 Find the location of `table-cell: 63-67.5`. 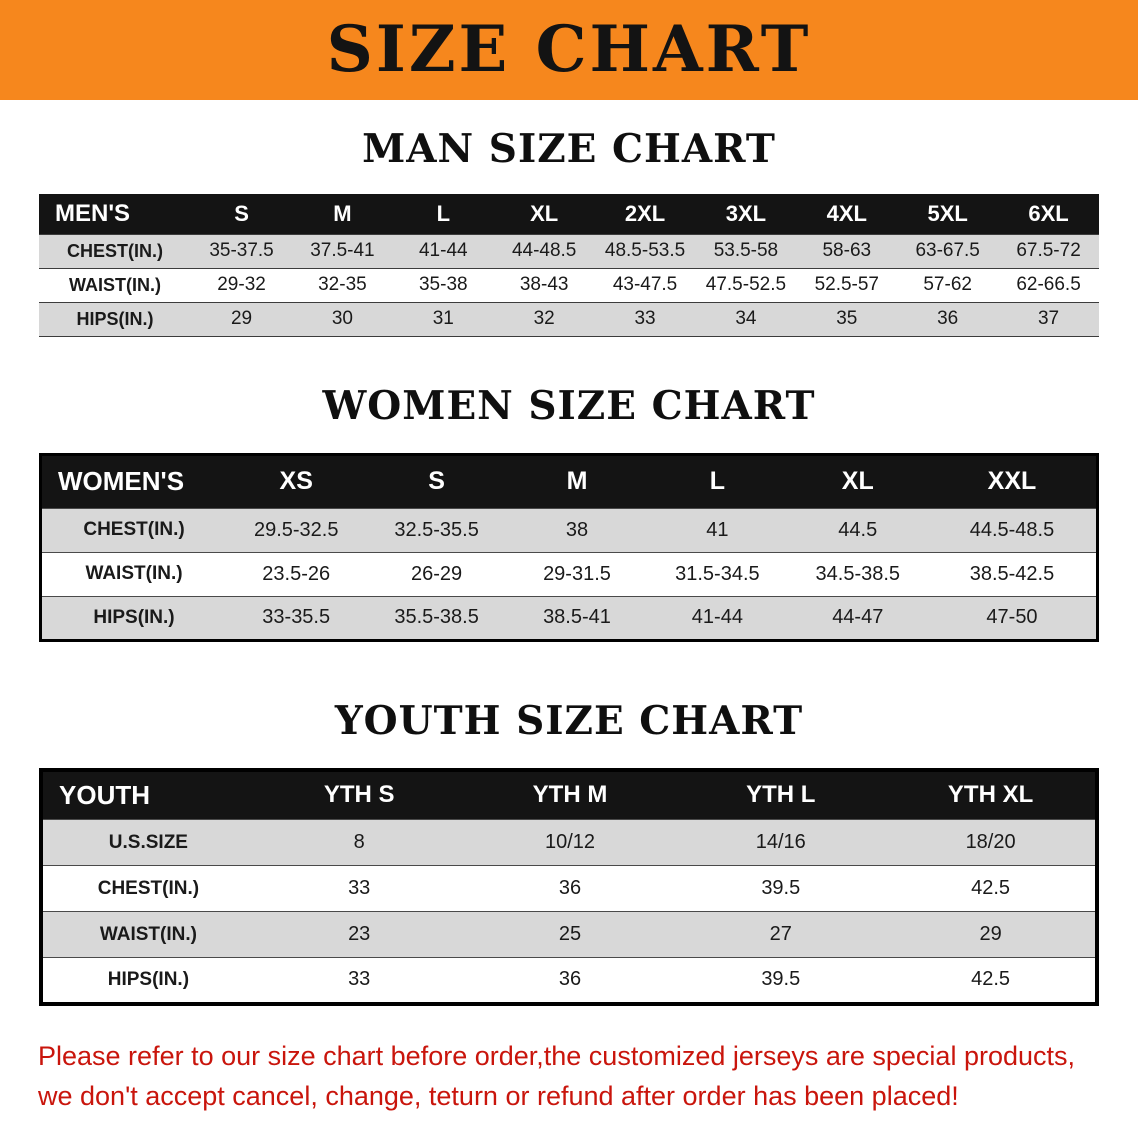

table-cell: 63-67.5 is located at coordinates (948, 251).